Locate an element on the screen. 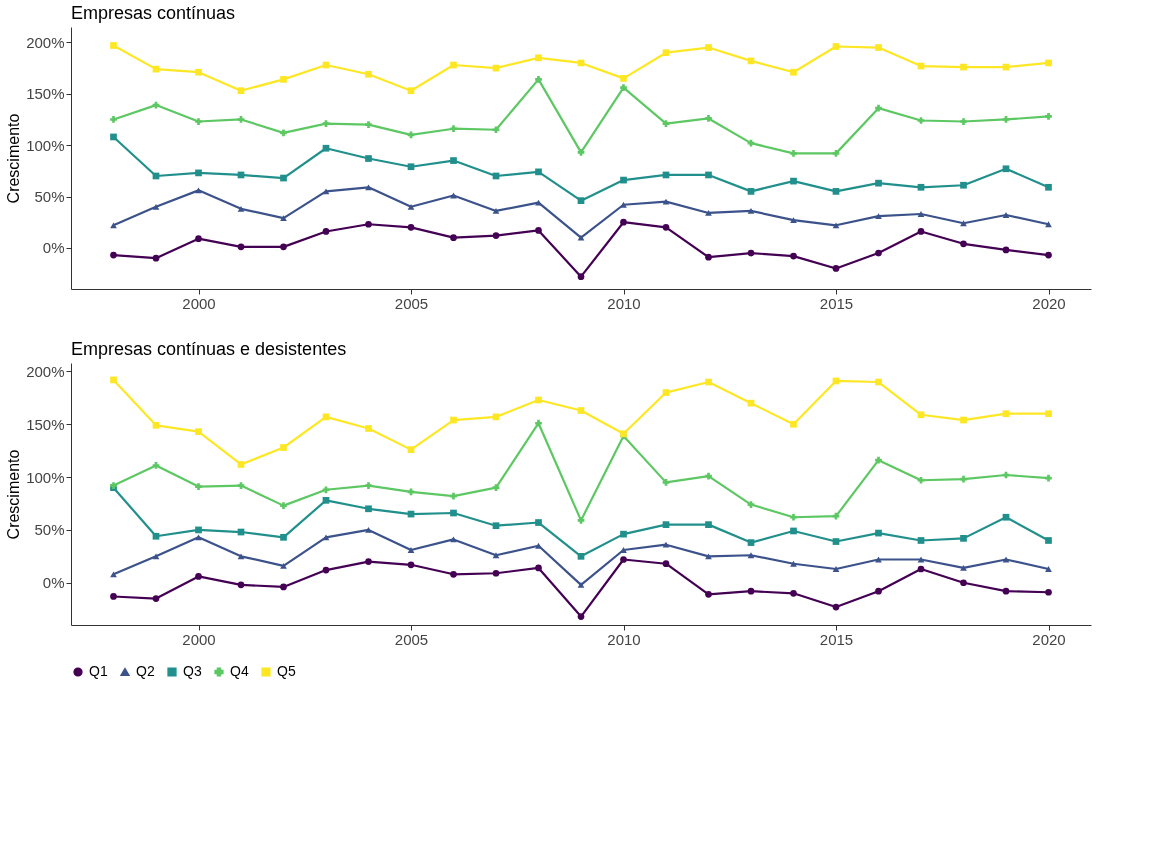 This screenshot has height=848, width=1159. y-tick-label: 150% is located at coordinates (45, 424).